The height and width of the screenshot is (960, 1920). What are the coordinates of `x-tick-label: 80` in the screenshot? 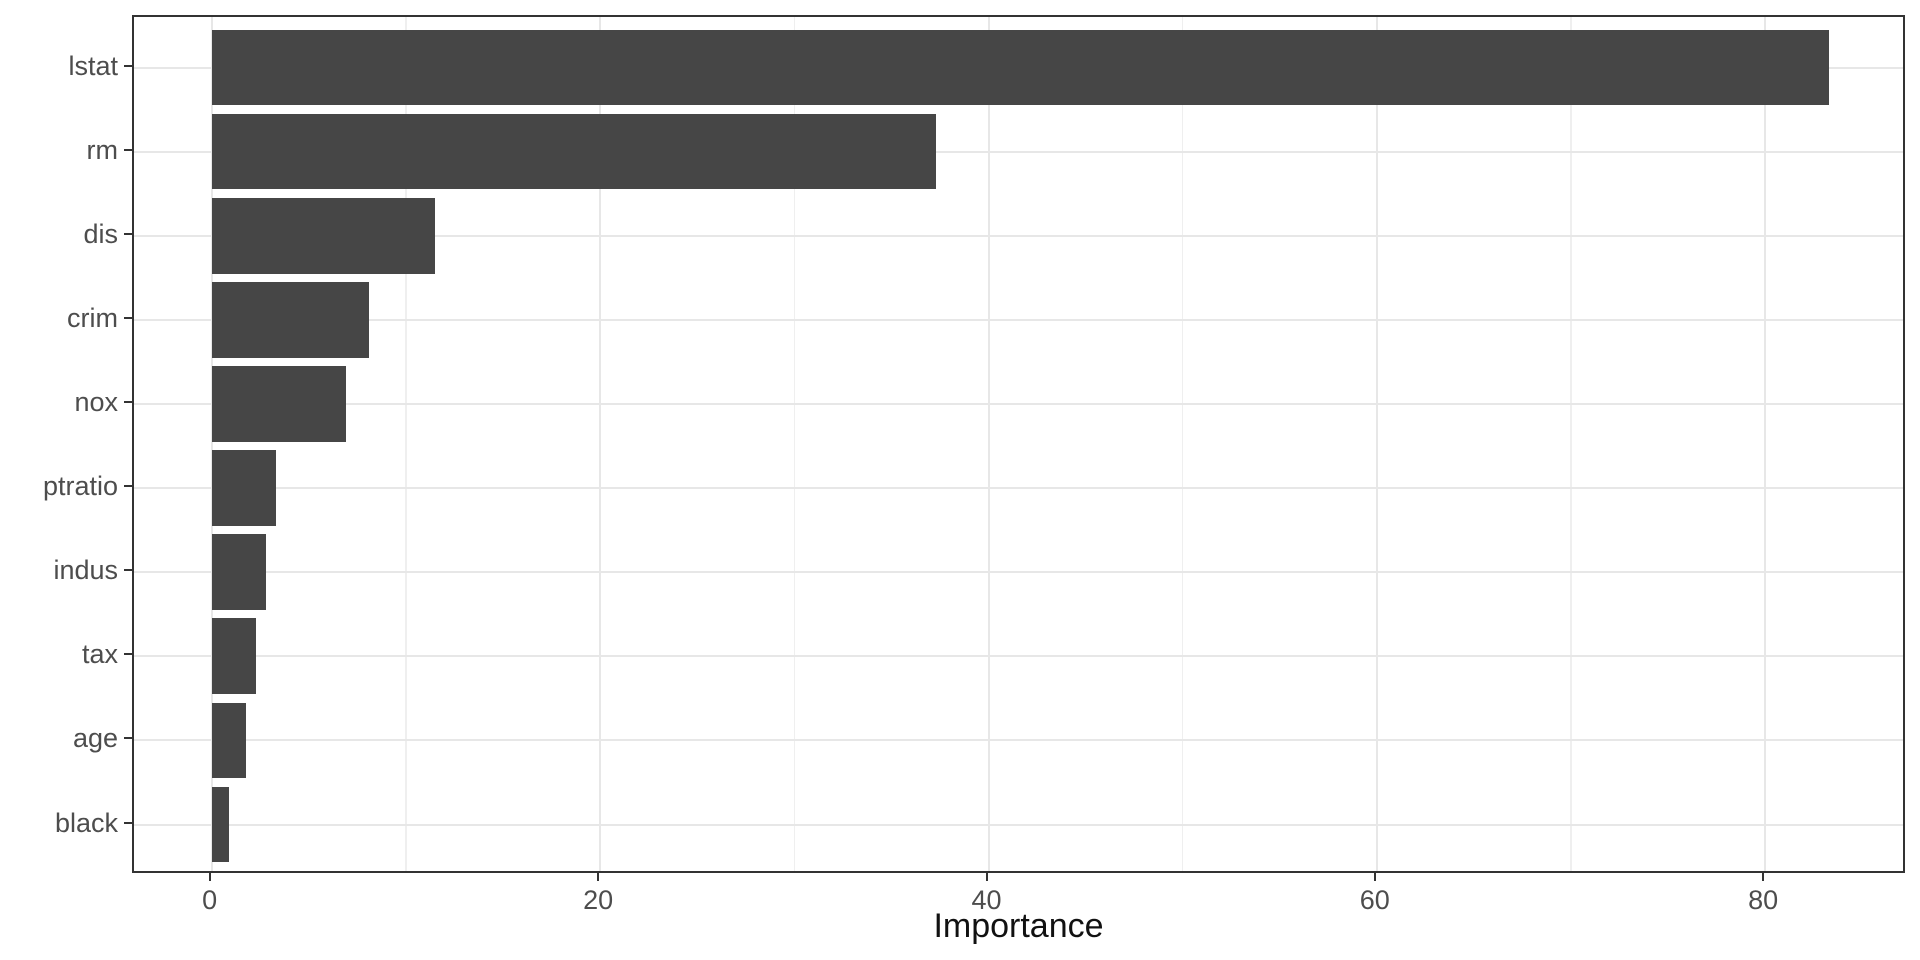 It's located at (1763, 900).